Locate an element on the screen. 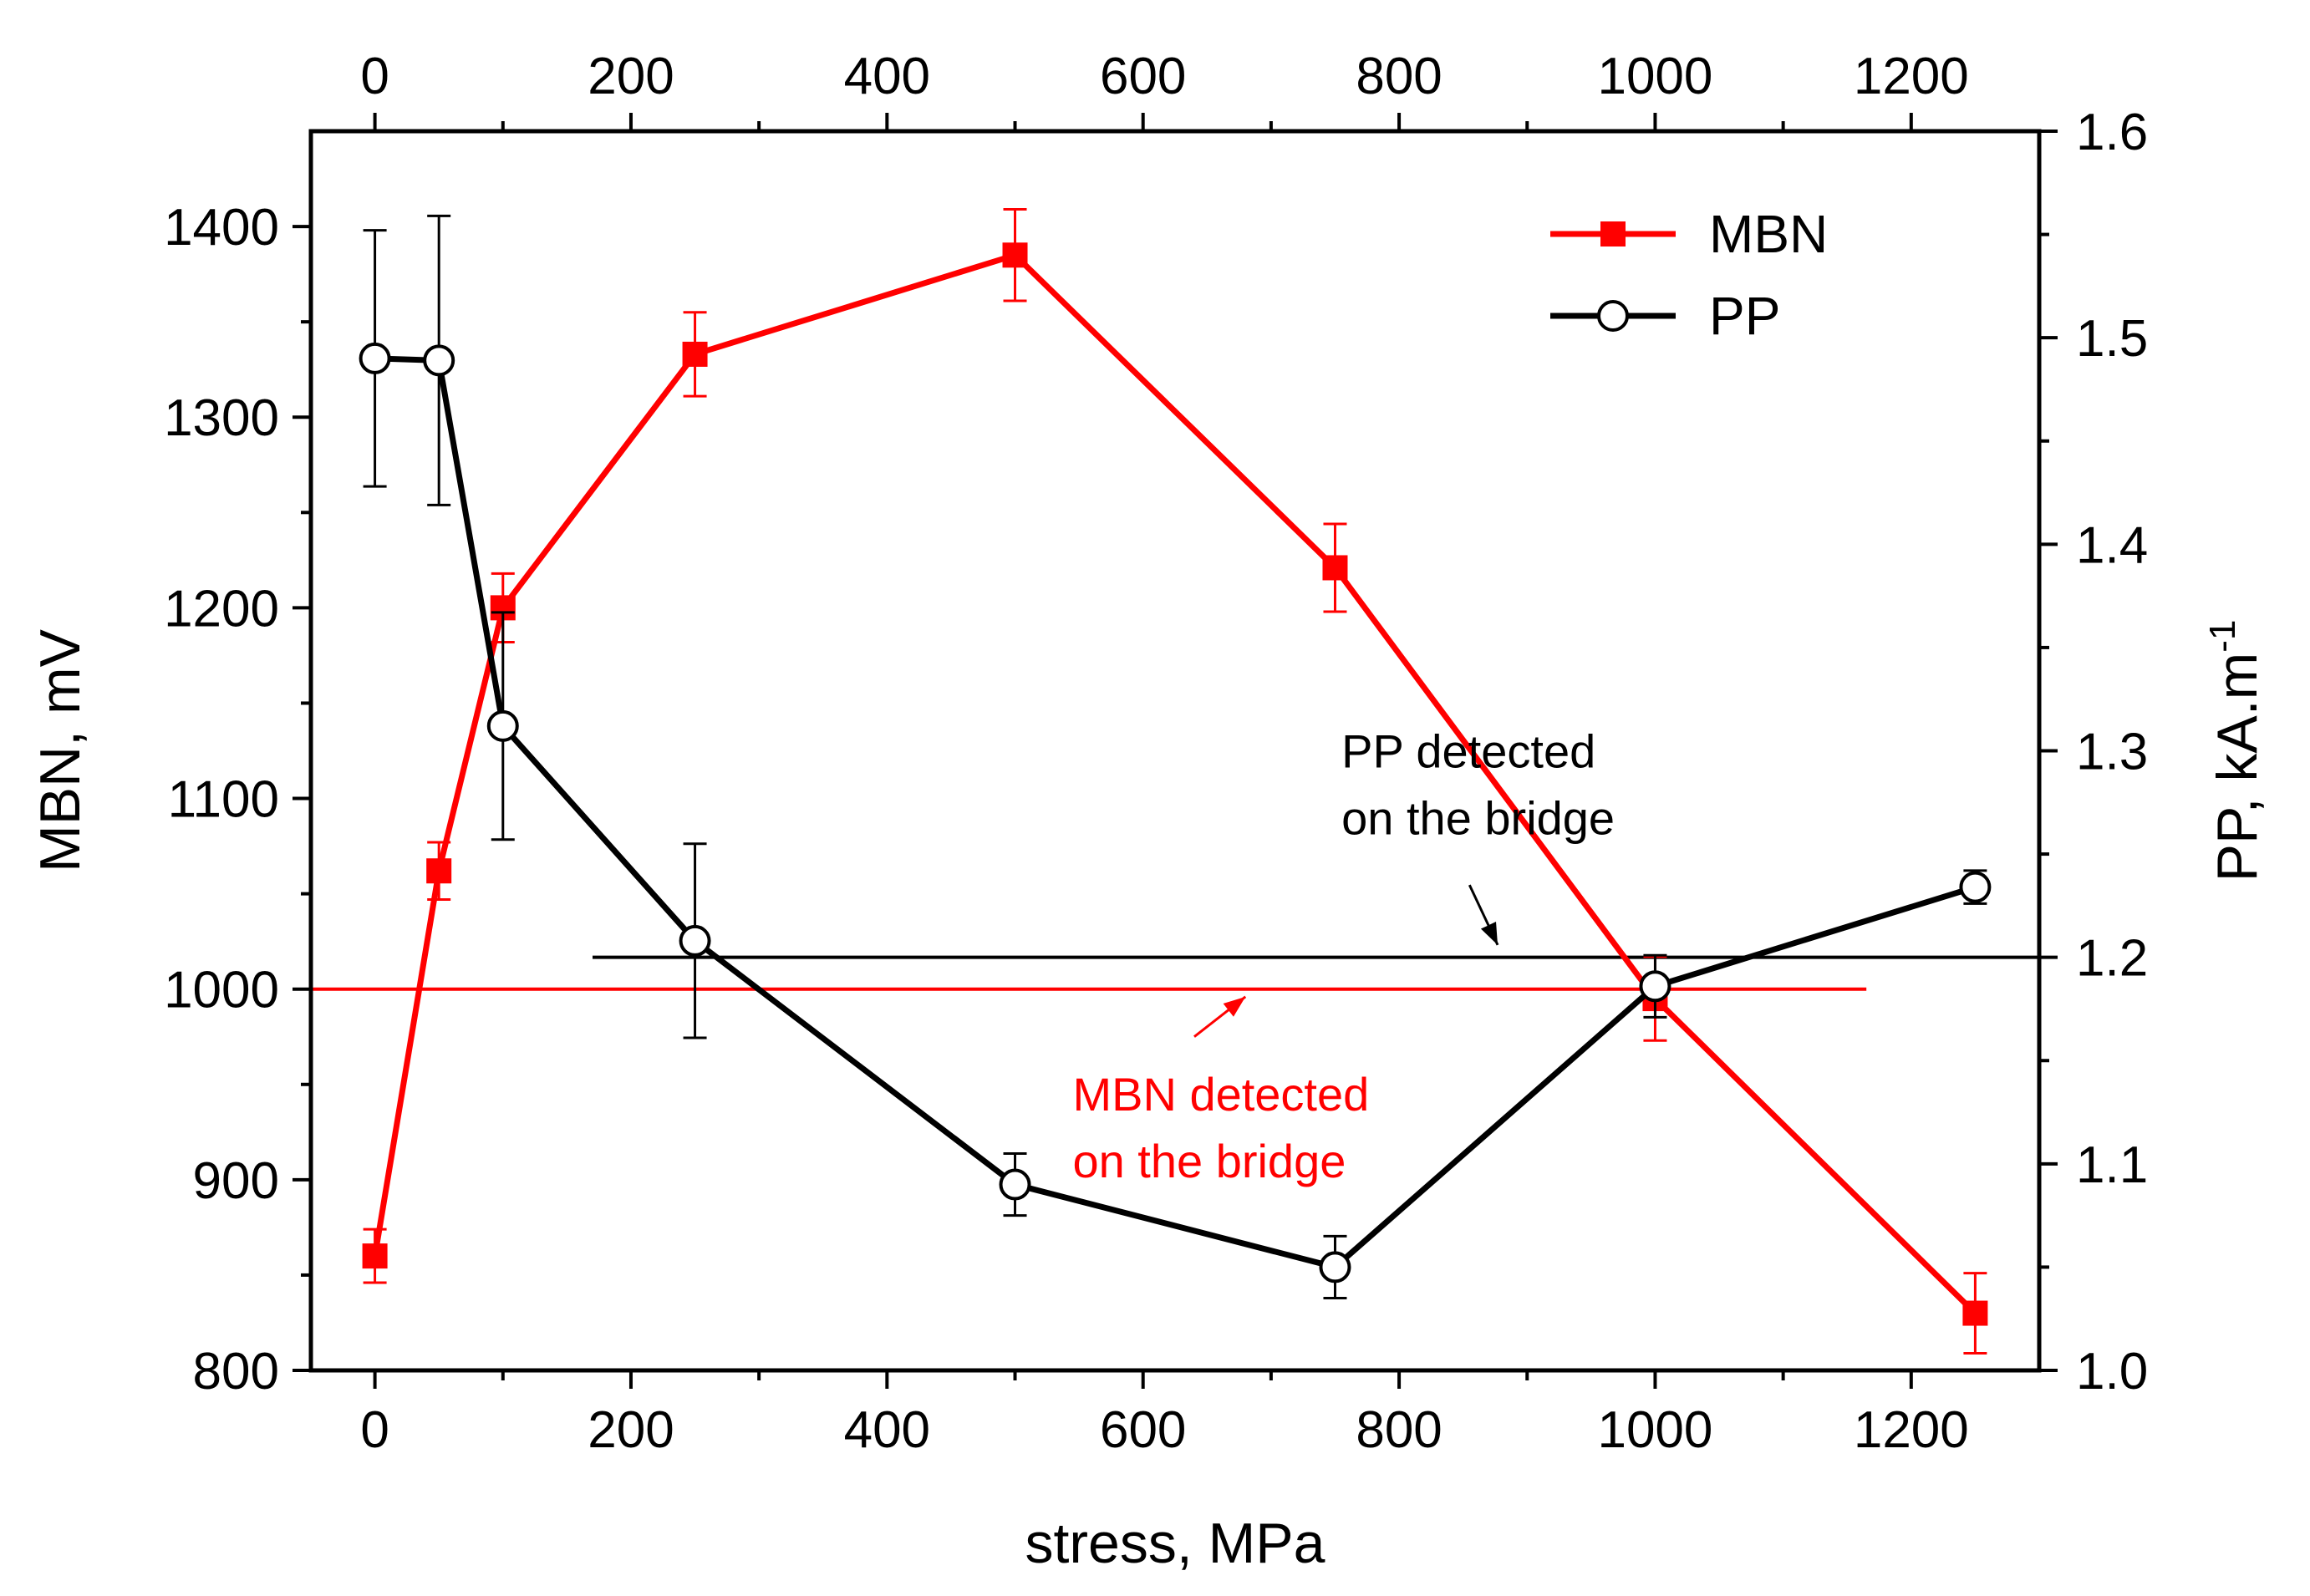 The image size is (2310, 1596). x-tick-label-bottom: 1000 is located at coordinates (1654, 1430).